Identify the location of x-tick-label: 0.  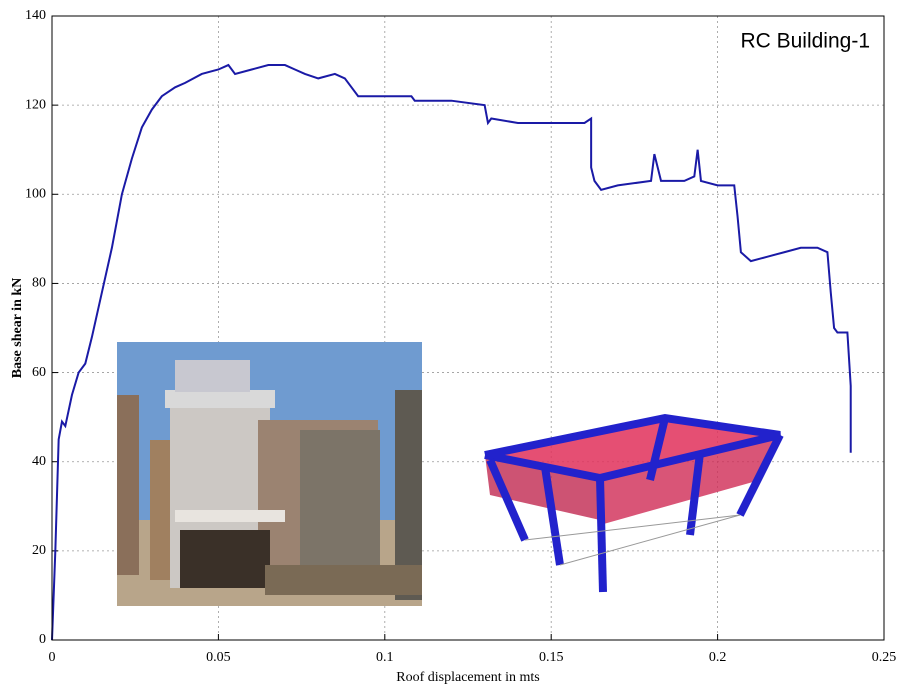
(52, 657).